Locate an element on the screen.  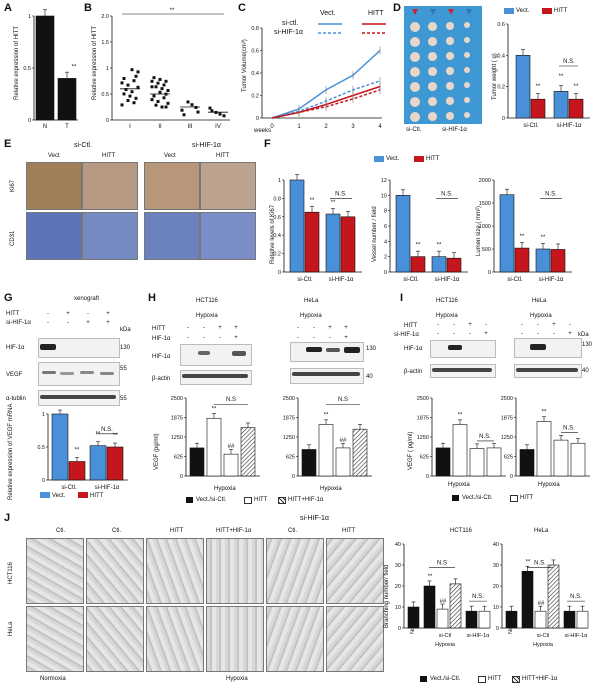
i-band-actin-hela is located at coordinates (547, 370).